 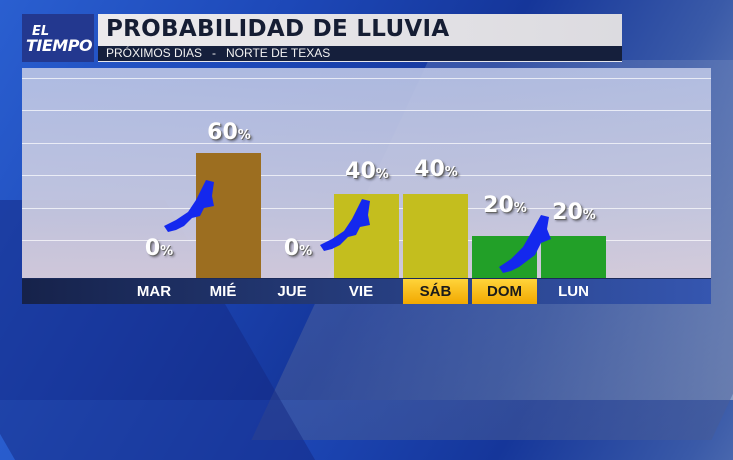 I want to click on x-axis: MAR MIÉ JUE VIE SÁB DOM LUN, so click(x=366, y=291).